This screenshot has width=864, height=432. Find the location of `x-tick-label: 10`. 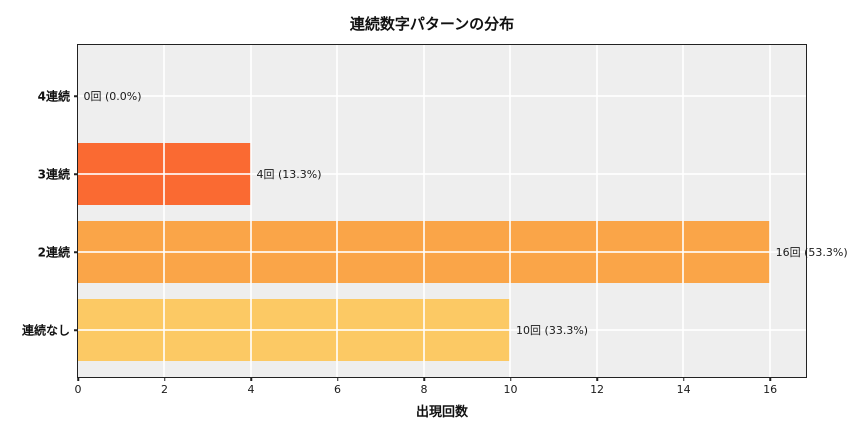

x-tick-label: 10 is located at coordinates (510, 389).